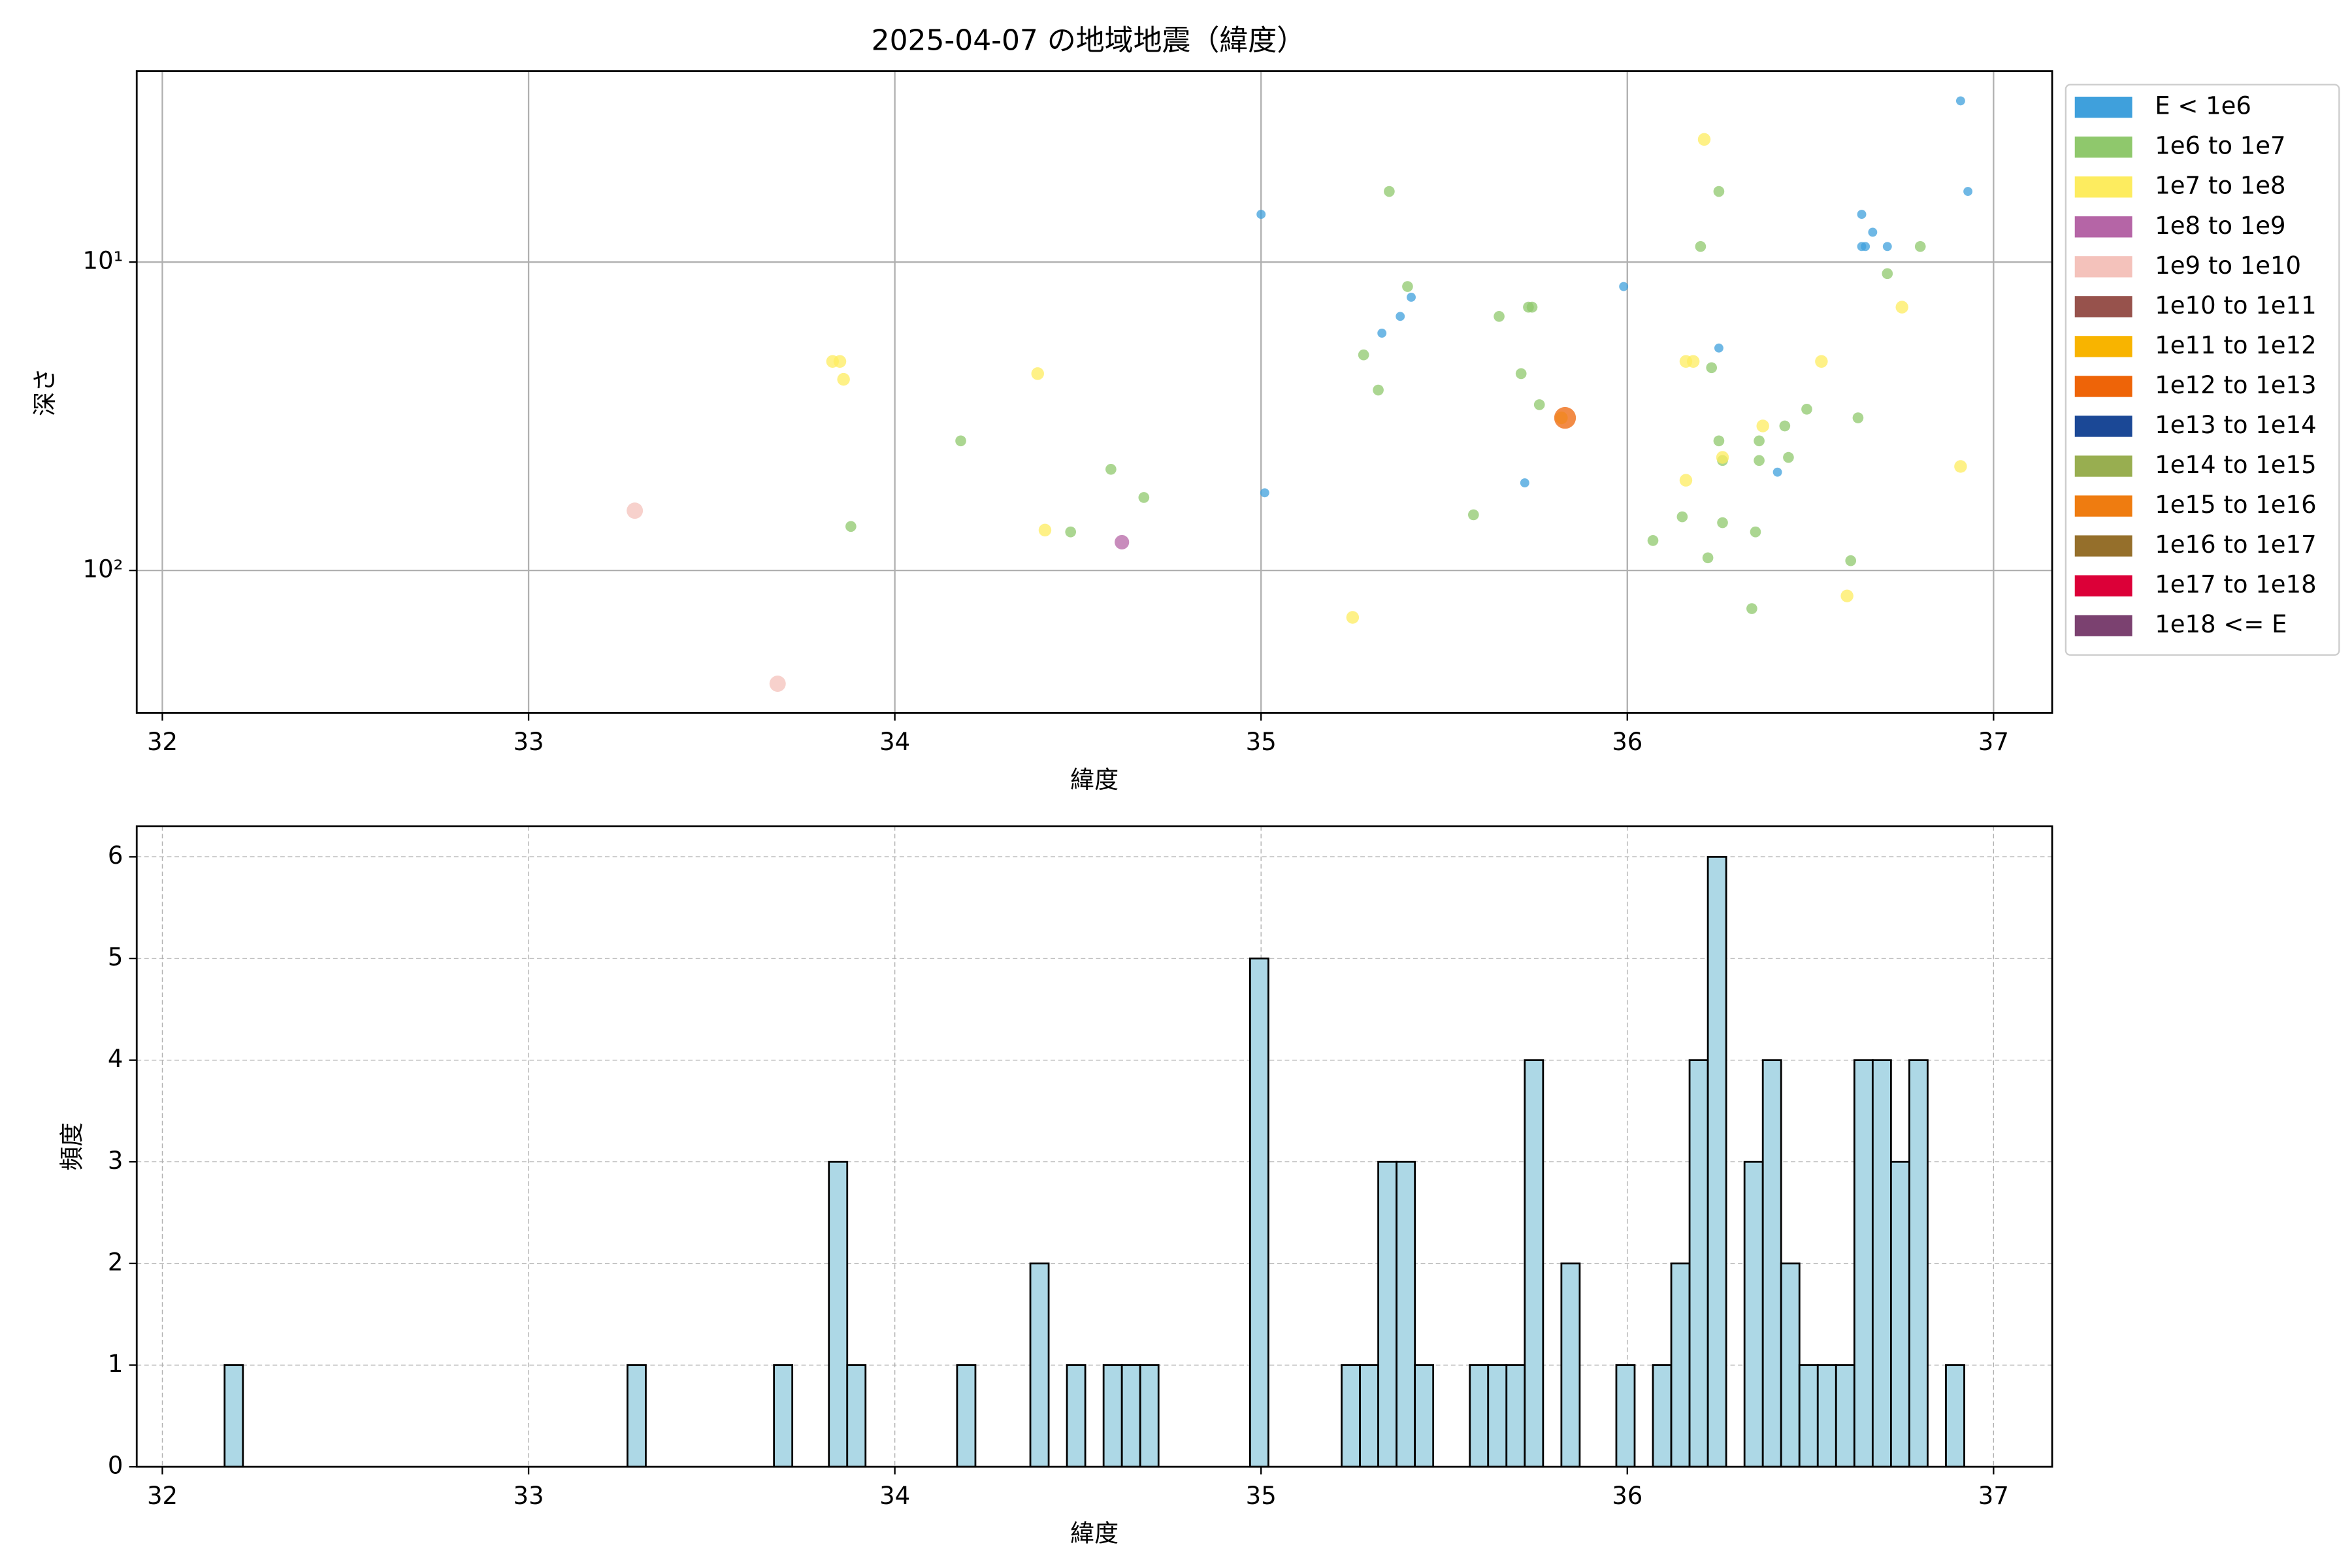  I want to click on y-axis-label: 深さ, so click(45, 392).